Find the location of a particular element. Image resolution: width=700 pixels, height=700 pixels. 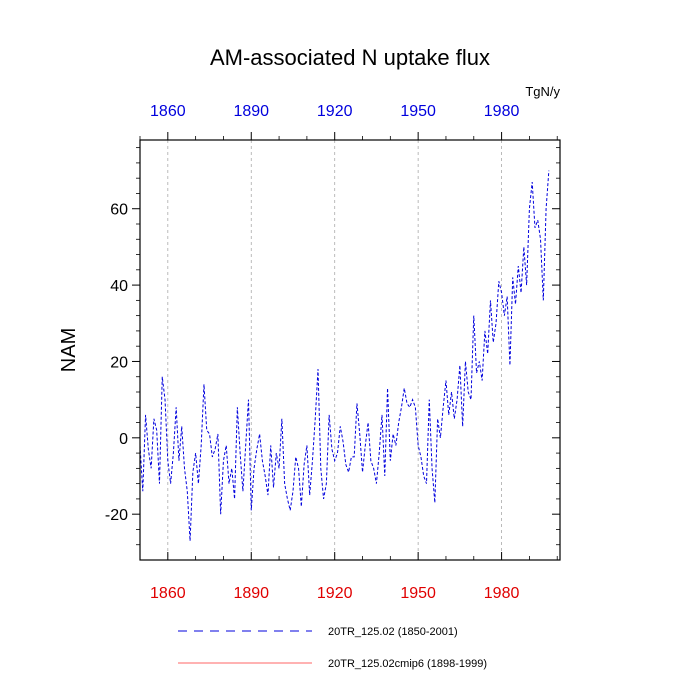

y-tick-label: 20 is located at coordinates (119, 362).